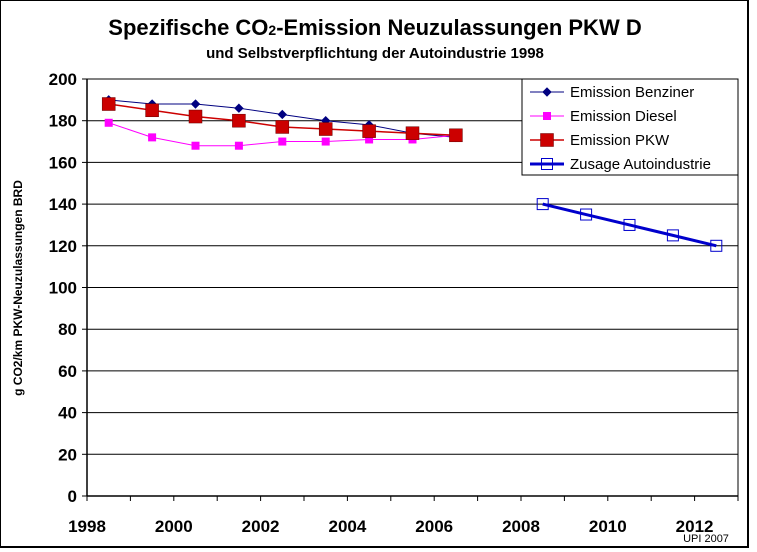  I want to click on x-tick-label: 2002, so click(261, 526).